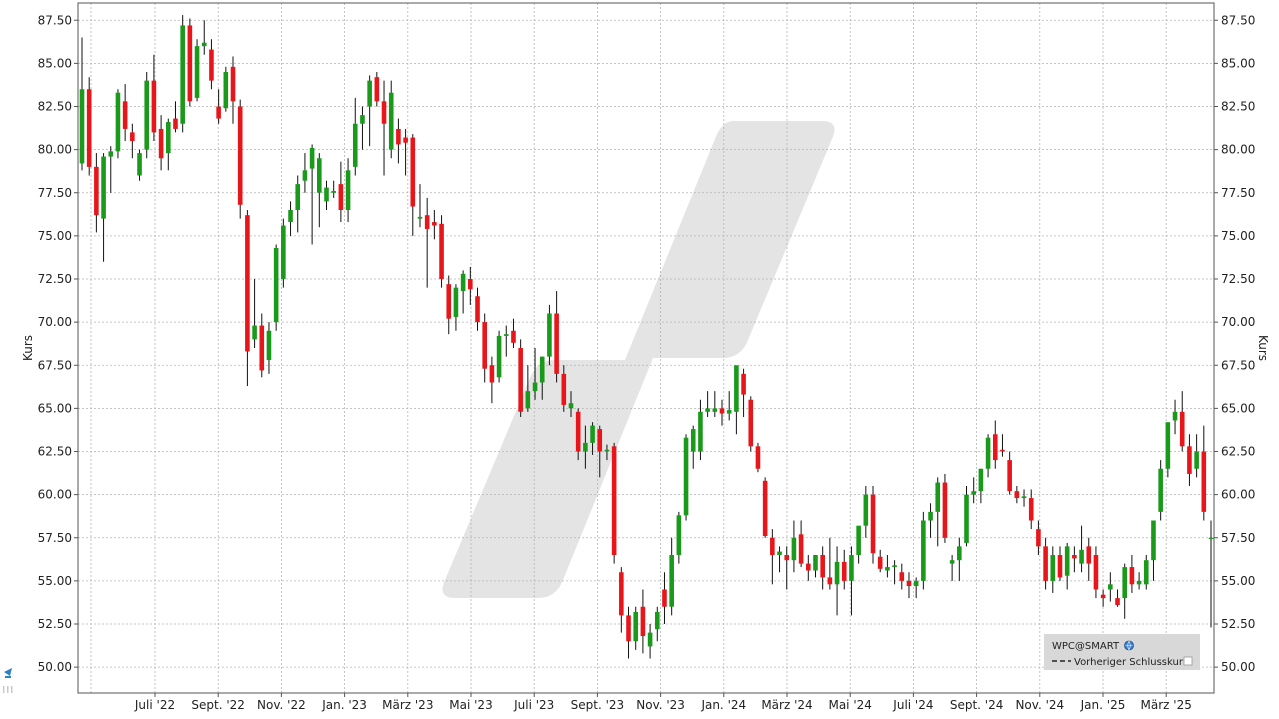 This screenshot has height=719, width=1279. I want to click on legend-checkbox, so click(1188, 661).